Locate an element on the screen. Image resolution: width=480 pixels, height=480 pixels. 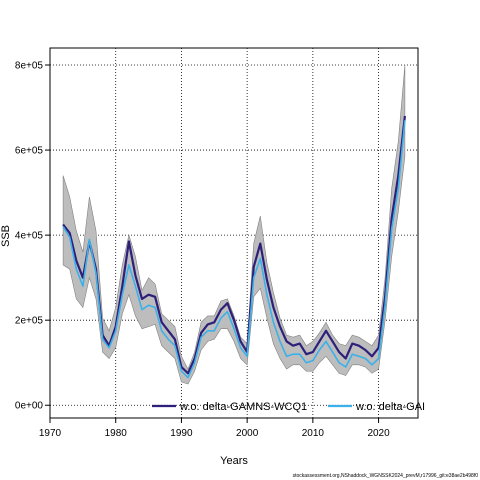
x-tick-label: 1980 is located at coordinates (116, 433).